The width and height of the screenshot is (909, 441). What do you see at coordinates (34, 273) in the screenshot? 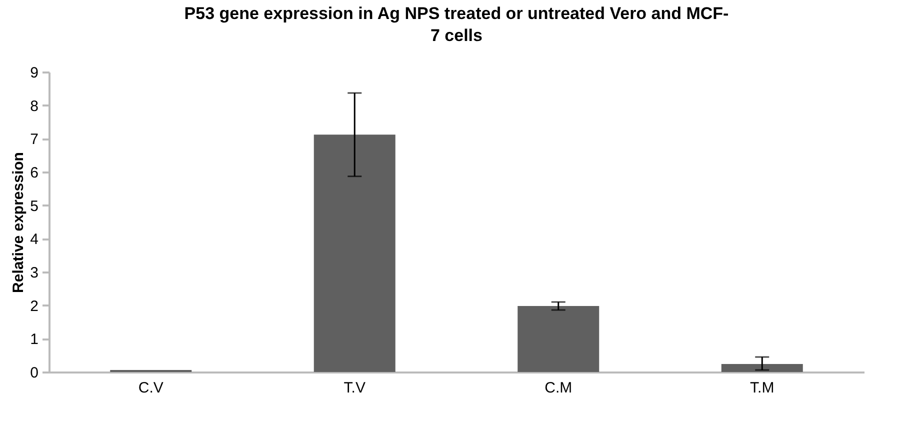
I see `y-tick-label: 3` at bounding box center [34, 273].